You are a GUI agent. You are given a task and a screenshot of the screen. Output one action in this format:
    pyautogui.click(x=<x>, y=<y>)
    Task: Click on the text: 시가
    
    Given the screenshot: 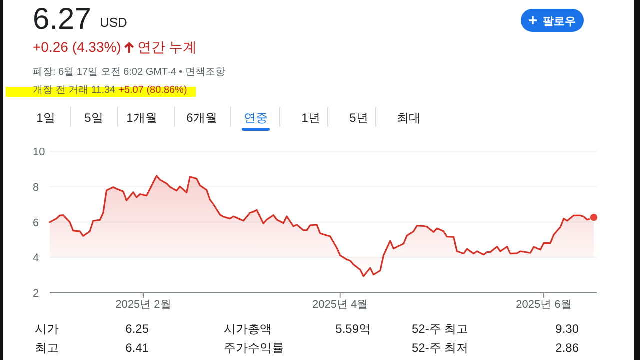 What is the action you would take?
    pyautogui.click(x=47, y=329)
    